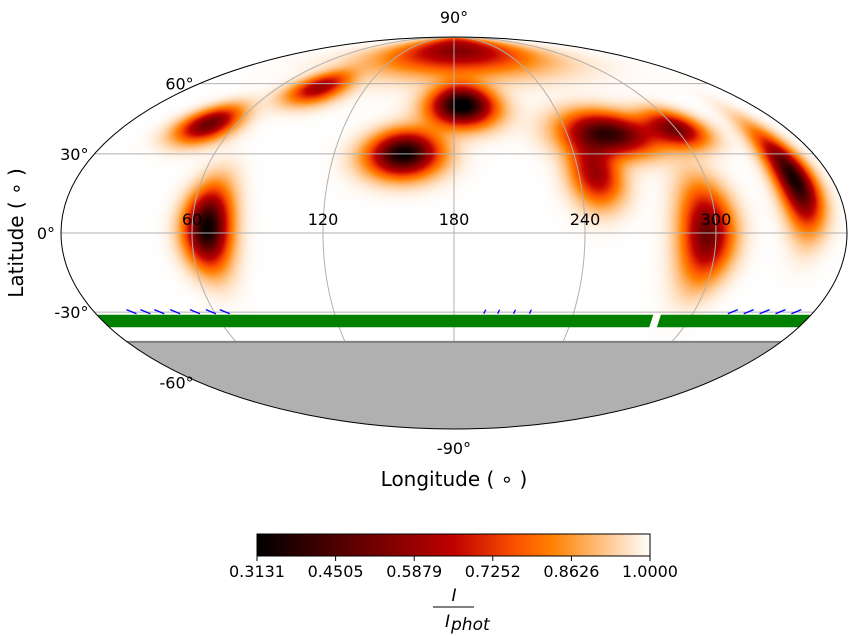 This screenshot has width=851, height=636. I want to click on longitude-tick-label: 240, so click(585, 219).